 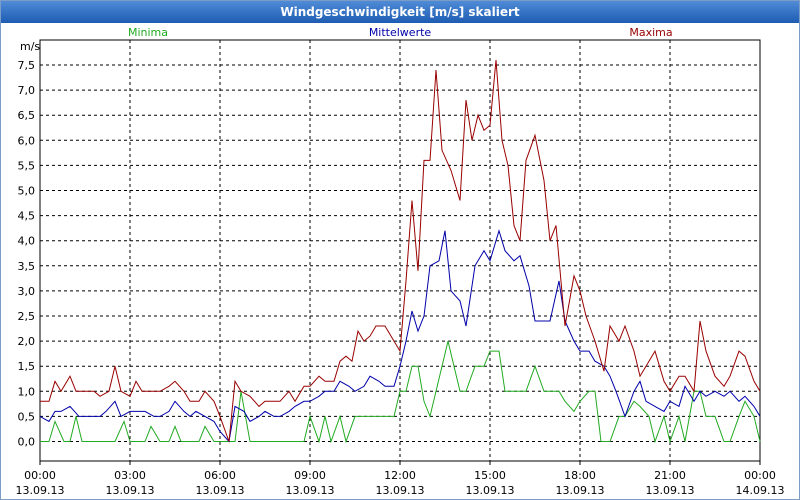 What do you see at coordinates (27, 165) in the screenshot?
I see `y-tick-label: 5,5` at bounding box center [27, 165].